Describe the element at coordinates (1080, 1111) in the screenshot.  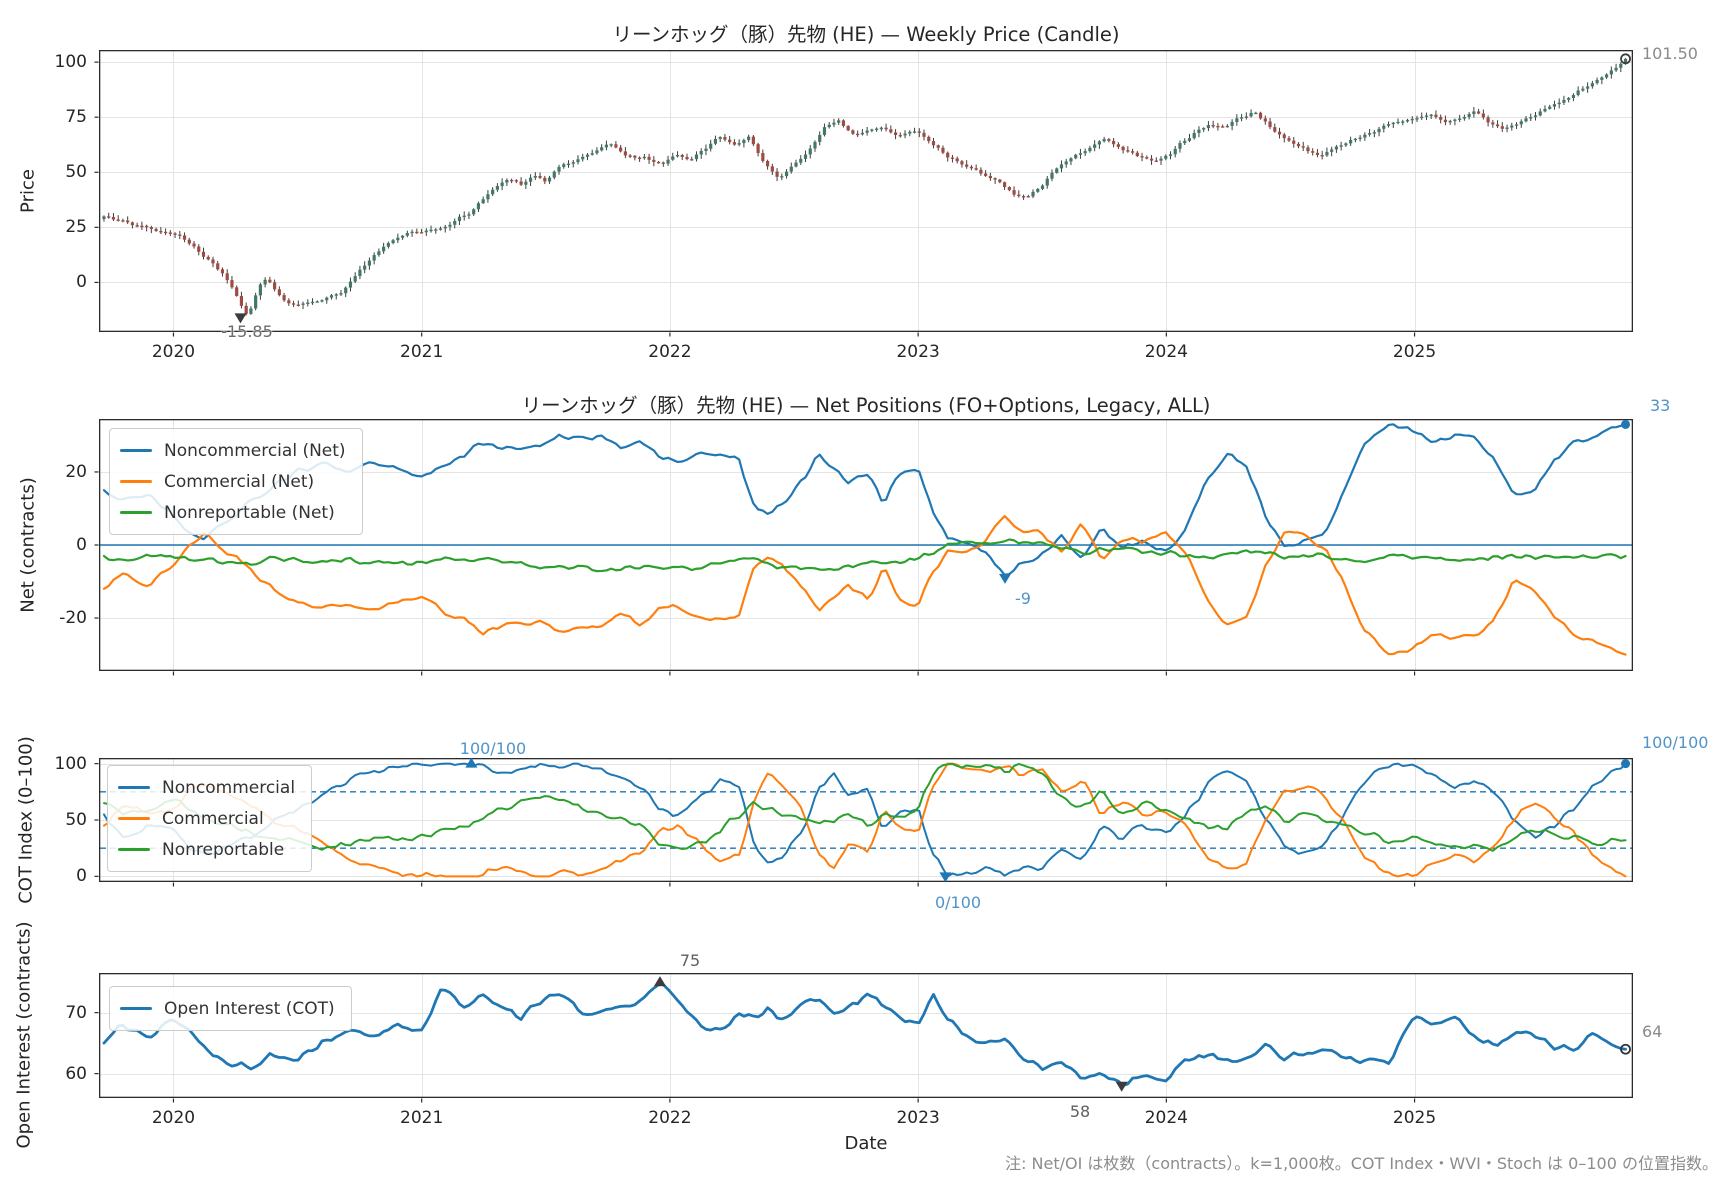
I see `oi-min-annotation: 58` at that location.